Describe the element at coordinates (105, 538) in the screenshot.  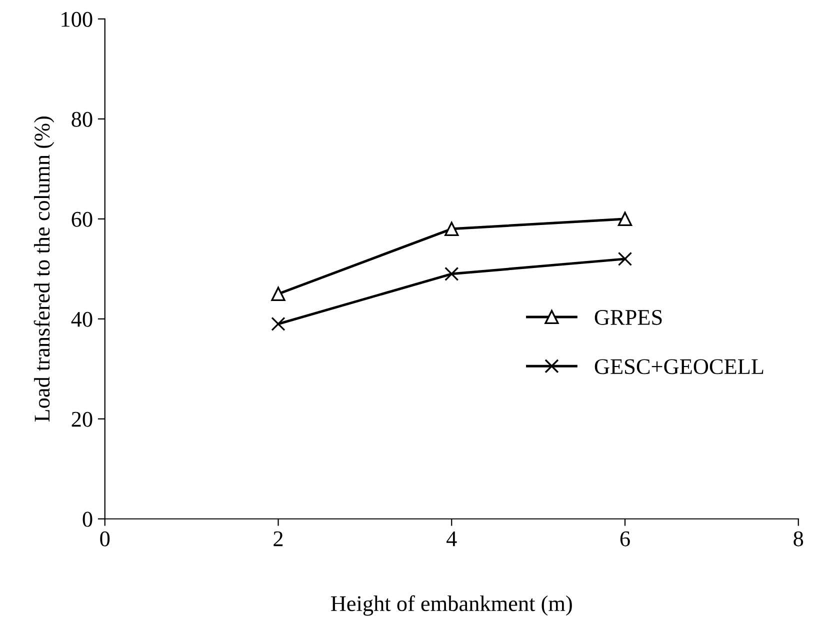
I see `x-tick-label: 0` at that location.